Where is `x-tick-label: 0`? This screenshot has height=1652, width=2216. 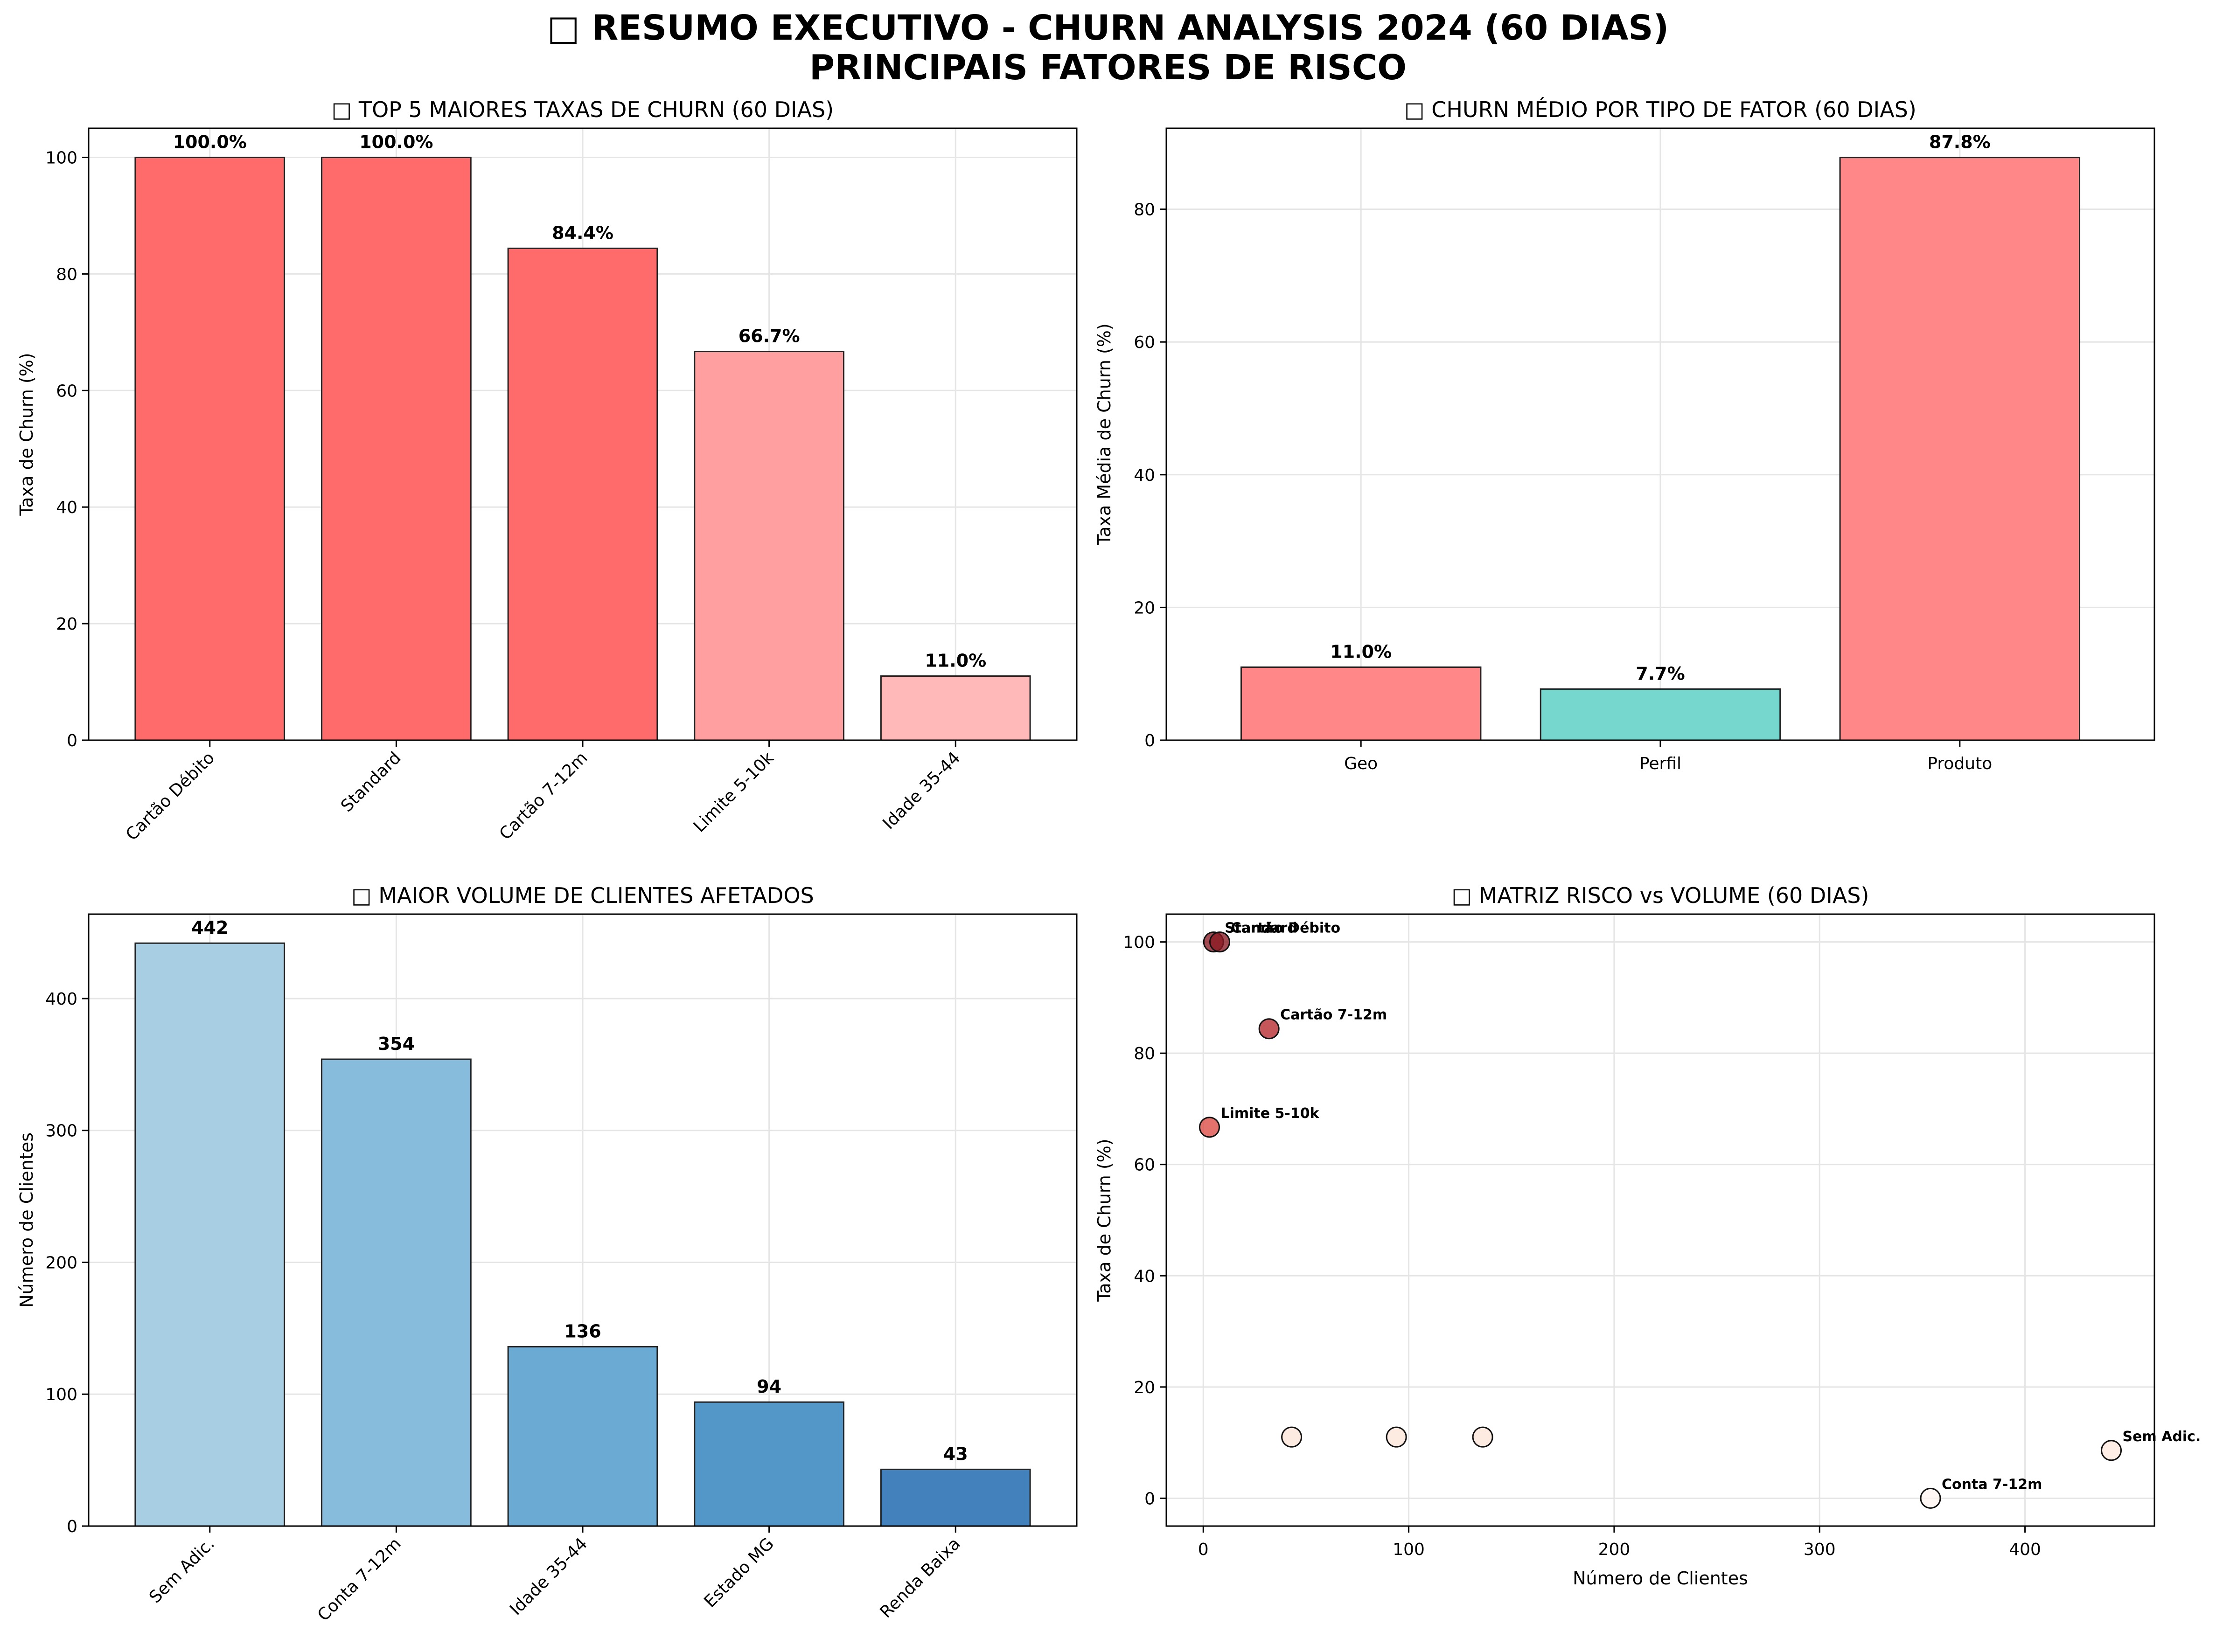
x-tick-label: 0 is located at coordinates (1203, 1550).